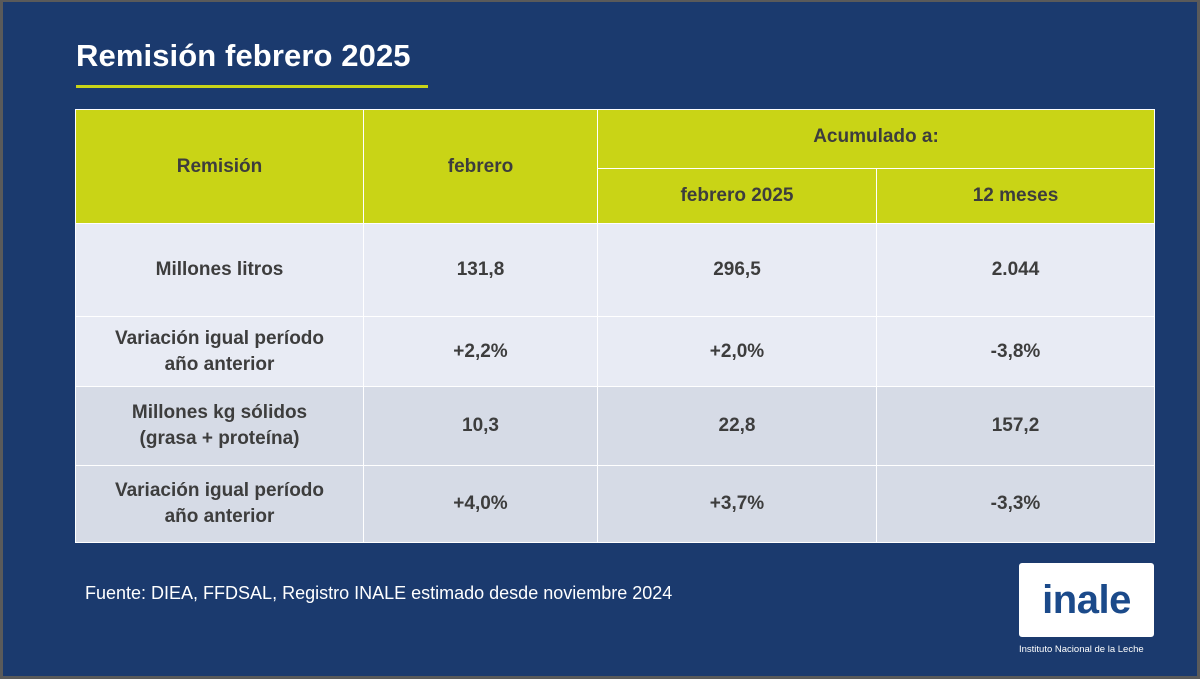 Image resolution: width=1200 pixels, height=679 pixels. I want to click on logo-wordmark: inale, so click(1086, 599).